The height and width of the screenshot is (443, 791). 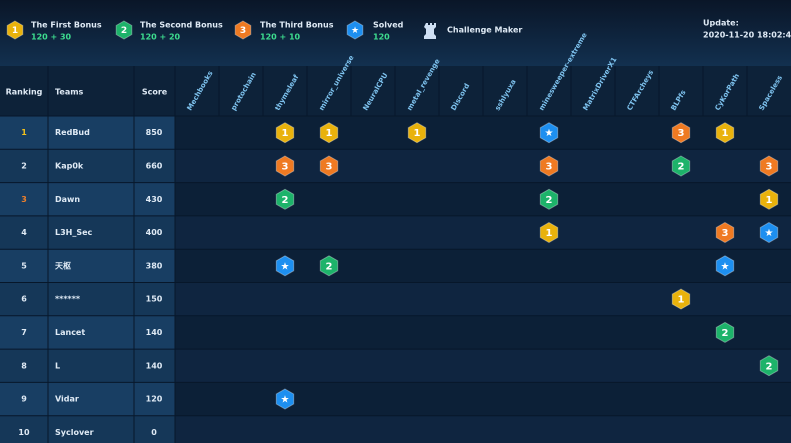 What do you see at coordinates (154, 265) in the screenshot?
I see `score: 380` at bounding box center [154, 265].